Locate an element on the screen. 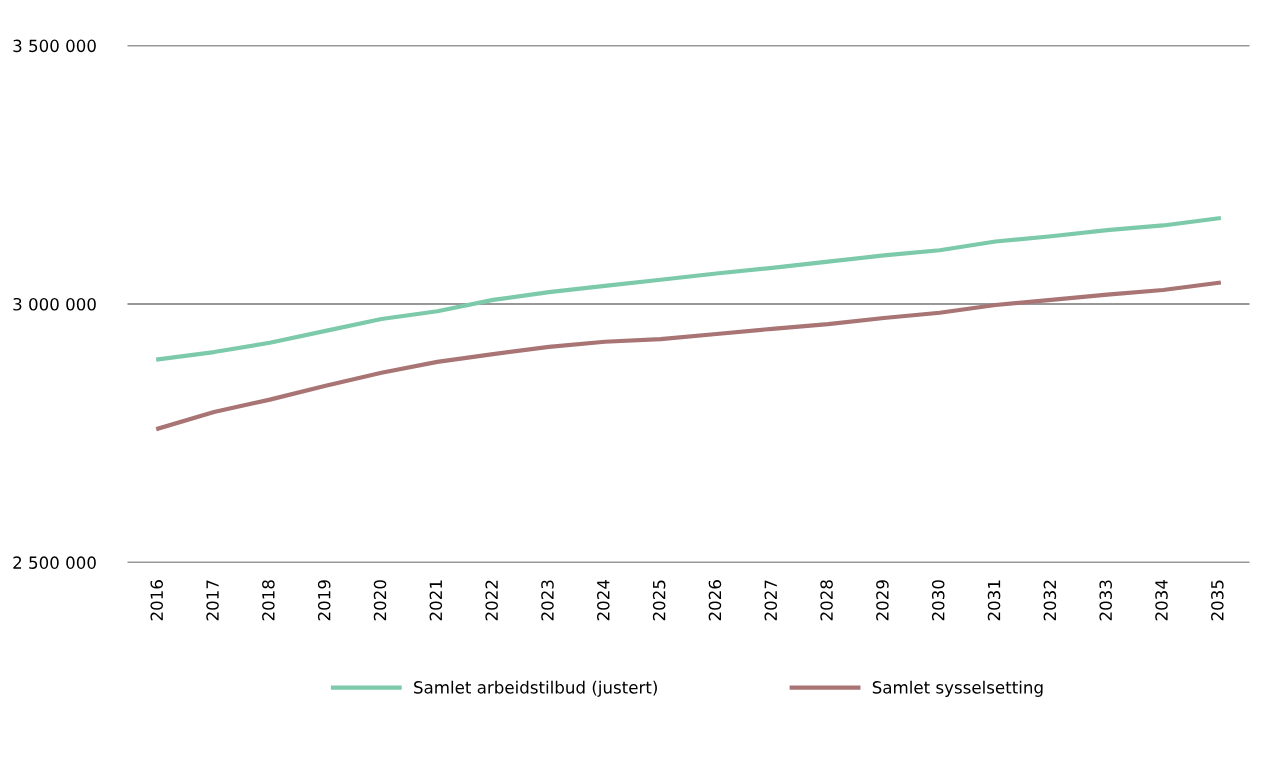 The width and height of the screenshot is (1275, 760). x-tick-label: 2017 is located at coordinates (212, 600).